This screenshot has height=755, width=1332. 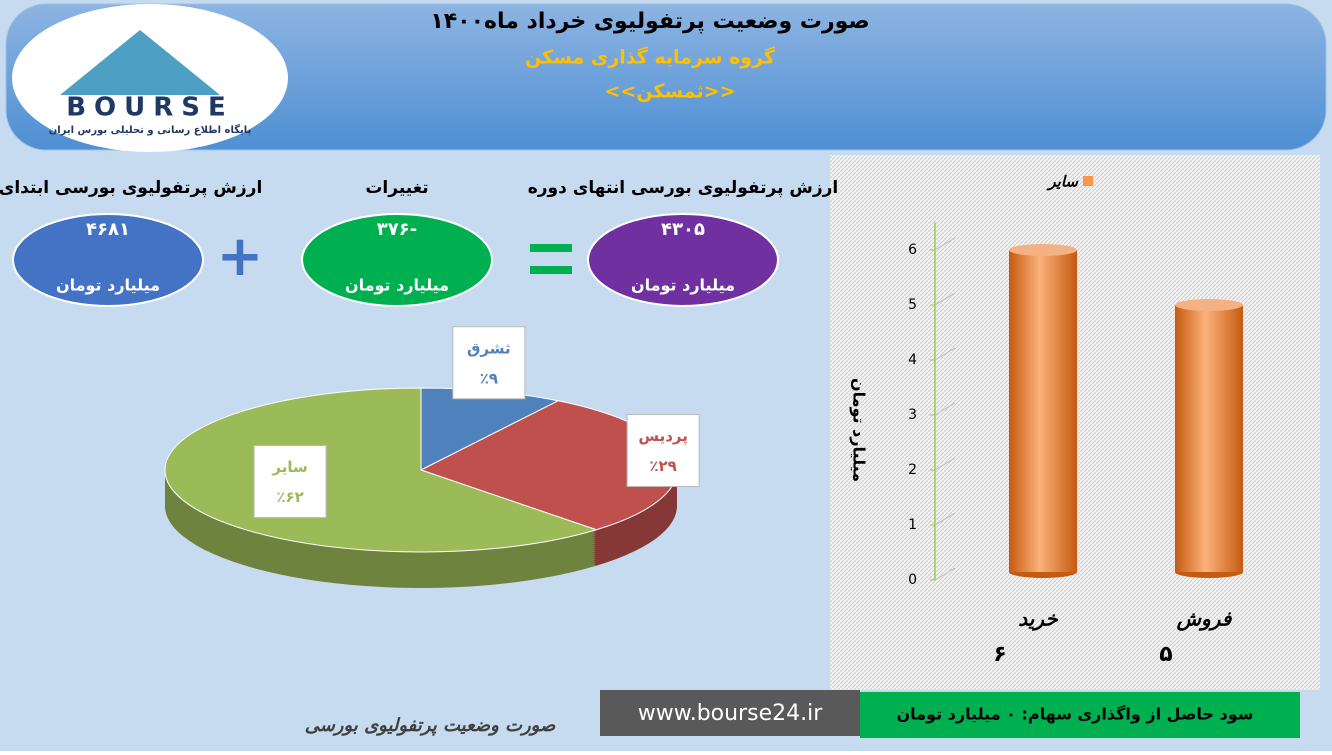 I want to click on legend-swatch, so click(x=1088, y=181).